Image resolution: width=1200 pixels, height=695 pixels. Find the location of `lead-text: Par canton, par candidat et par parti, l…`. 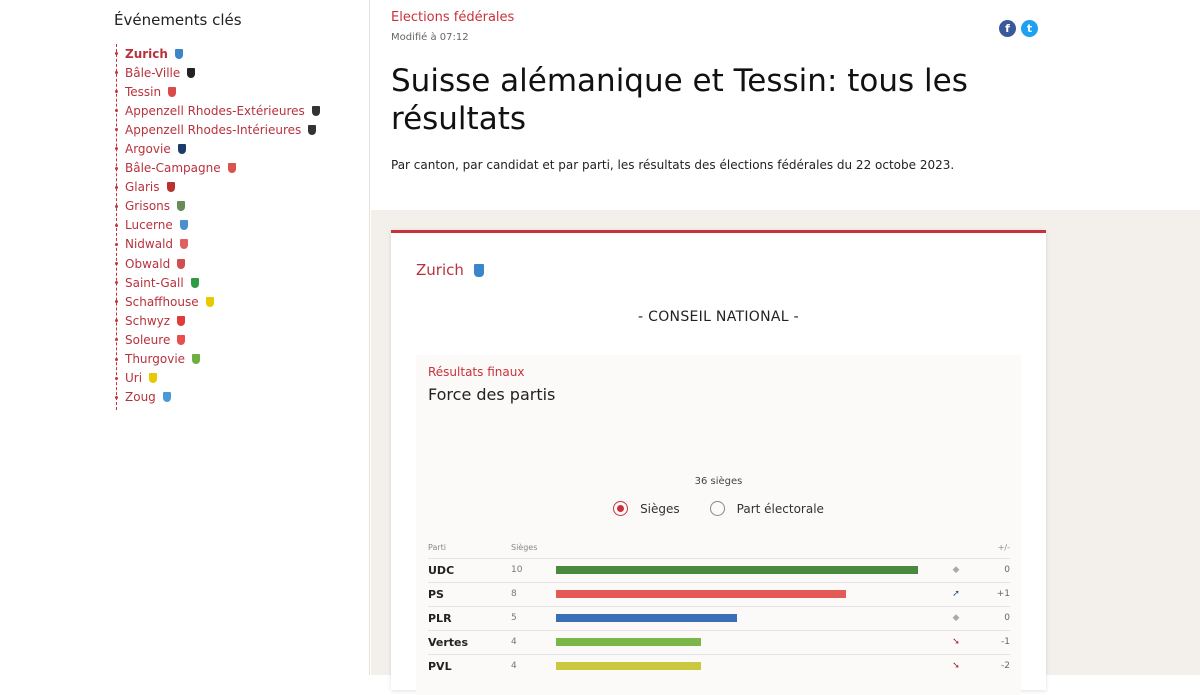

lead-text: Par canton, par candidat et par parti, l… is located at coordinates (673, 165).